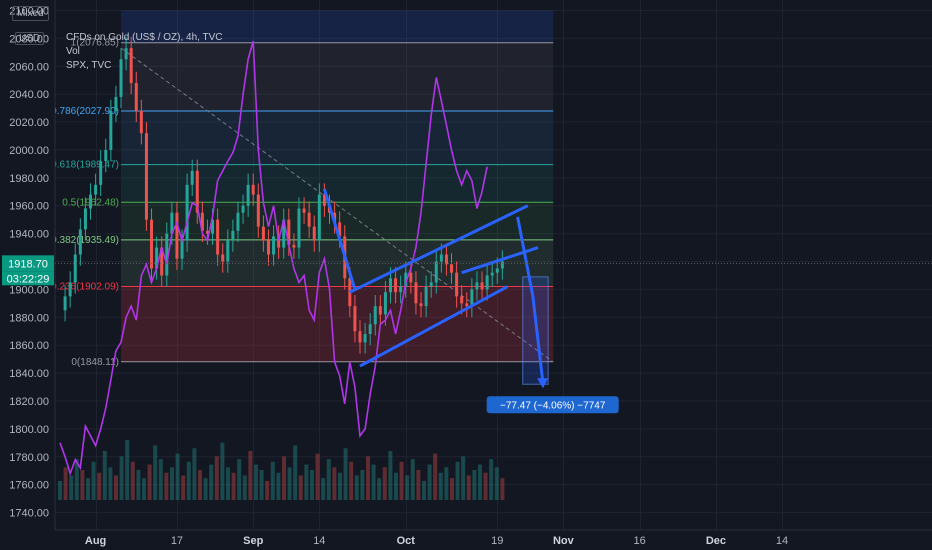  Describe the element at coordinates (434, 326) in the screenshot. I see `channel-lower-line` at that location.